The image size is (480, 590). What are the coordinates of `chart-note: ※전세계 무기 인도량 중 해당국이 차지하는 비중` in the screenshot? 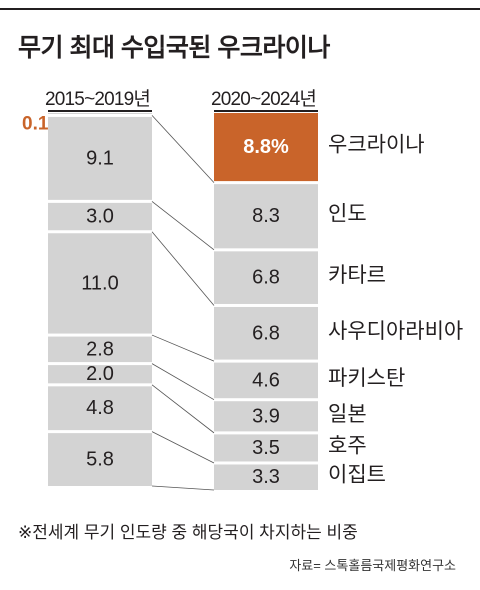 It's located at (188, 532).